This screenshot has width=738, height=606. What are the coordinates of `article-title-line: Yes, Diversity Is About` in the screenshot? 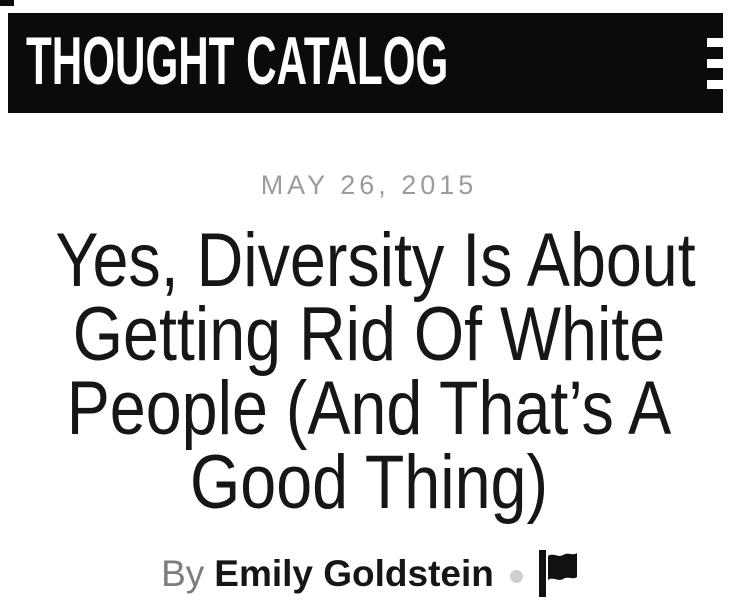 It's located at (375, 260).